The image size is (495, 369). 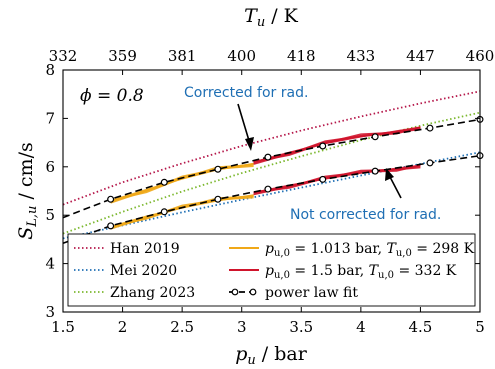 What do you see at coordinates (50, 312) in the screenshot?
I see `y-tick-label: 3` at bounding box center [50, 312].